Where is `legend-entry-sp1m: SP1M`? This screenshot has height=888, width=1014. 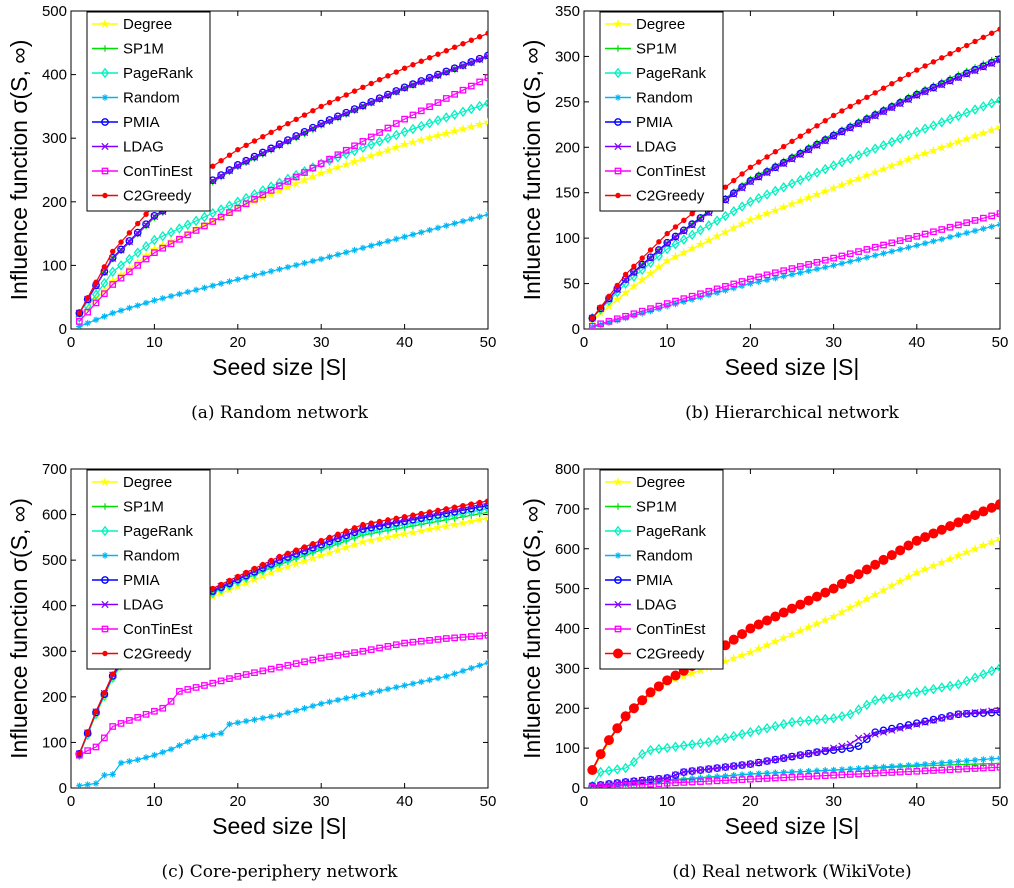
legend-entry-sp1m: SP1M is located at coordinates (128, 507).